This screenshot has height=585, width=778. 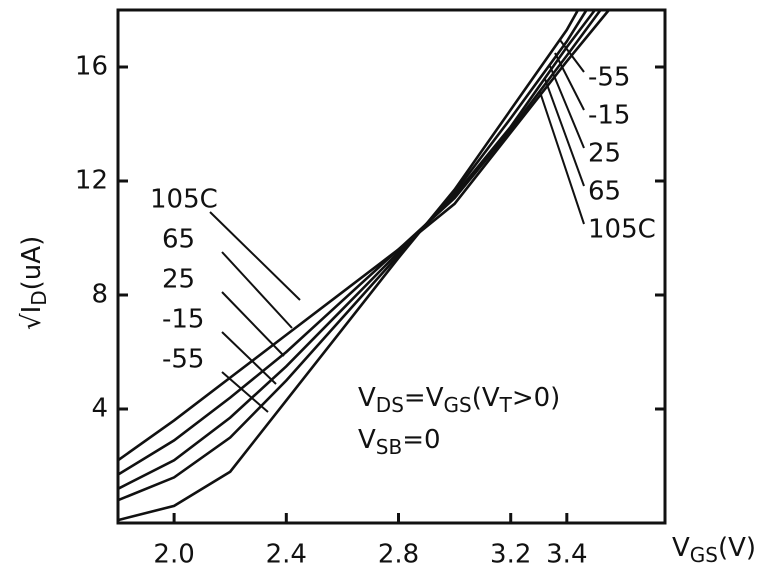 I want to click on x-tick-label: 2.0, so click(x=173, y=555).